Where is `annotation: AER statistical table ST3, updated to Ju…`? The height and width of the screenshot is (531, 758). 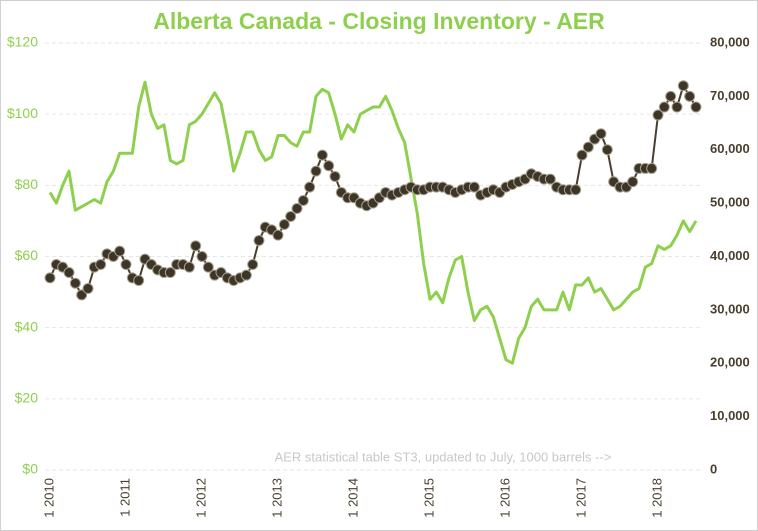 annotation: AER statistical table ST3, updated to Ju… is located at coordinates (443, 456).